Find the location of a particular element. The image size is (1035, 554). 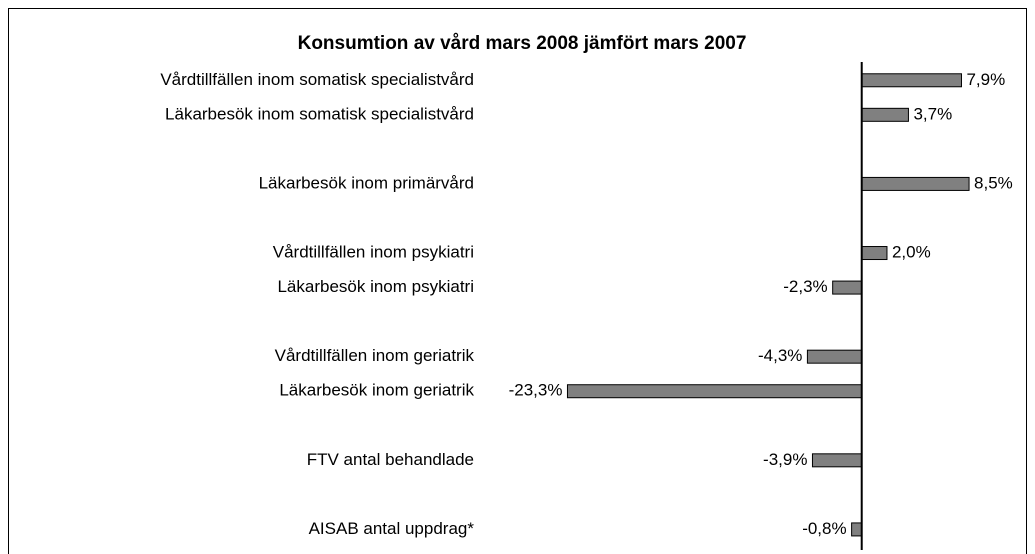

value-label: -23,3% is located at coordinates (536, 390).